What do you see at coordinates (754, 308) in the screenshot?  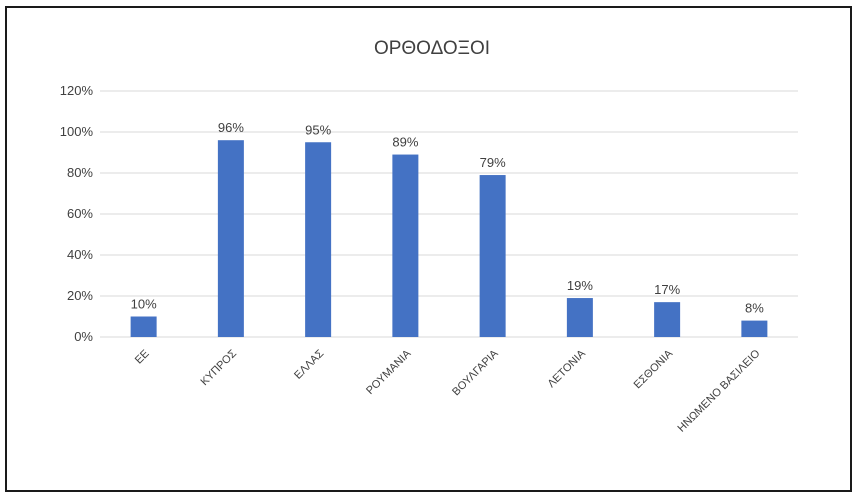 I see `data-label: 8%` at bounding box center [754, 308].